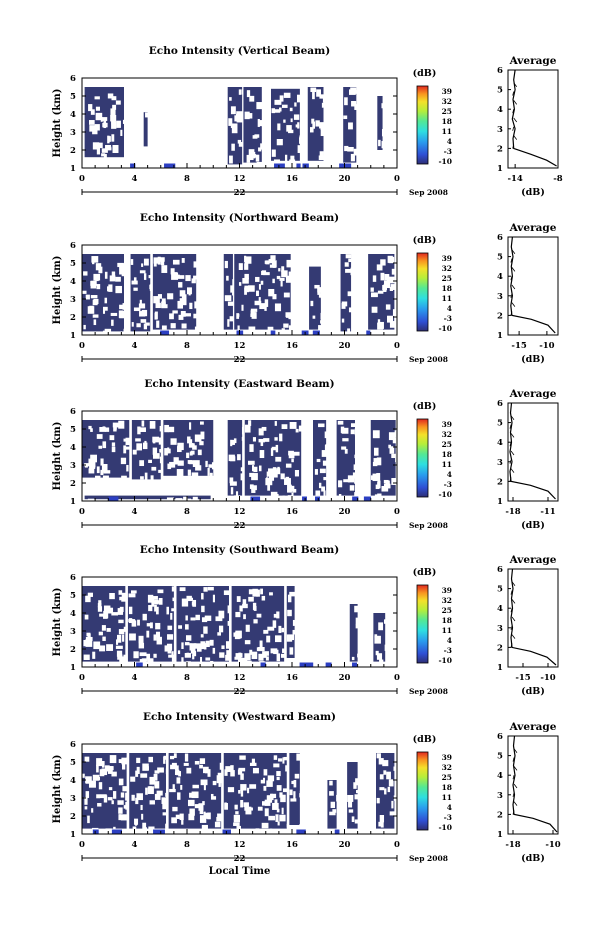 This screenshot has width=615, height=929. I want to click on average-profile-detail, so click(510, 426).